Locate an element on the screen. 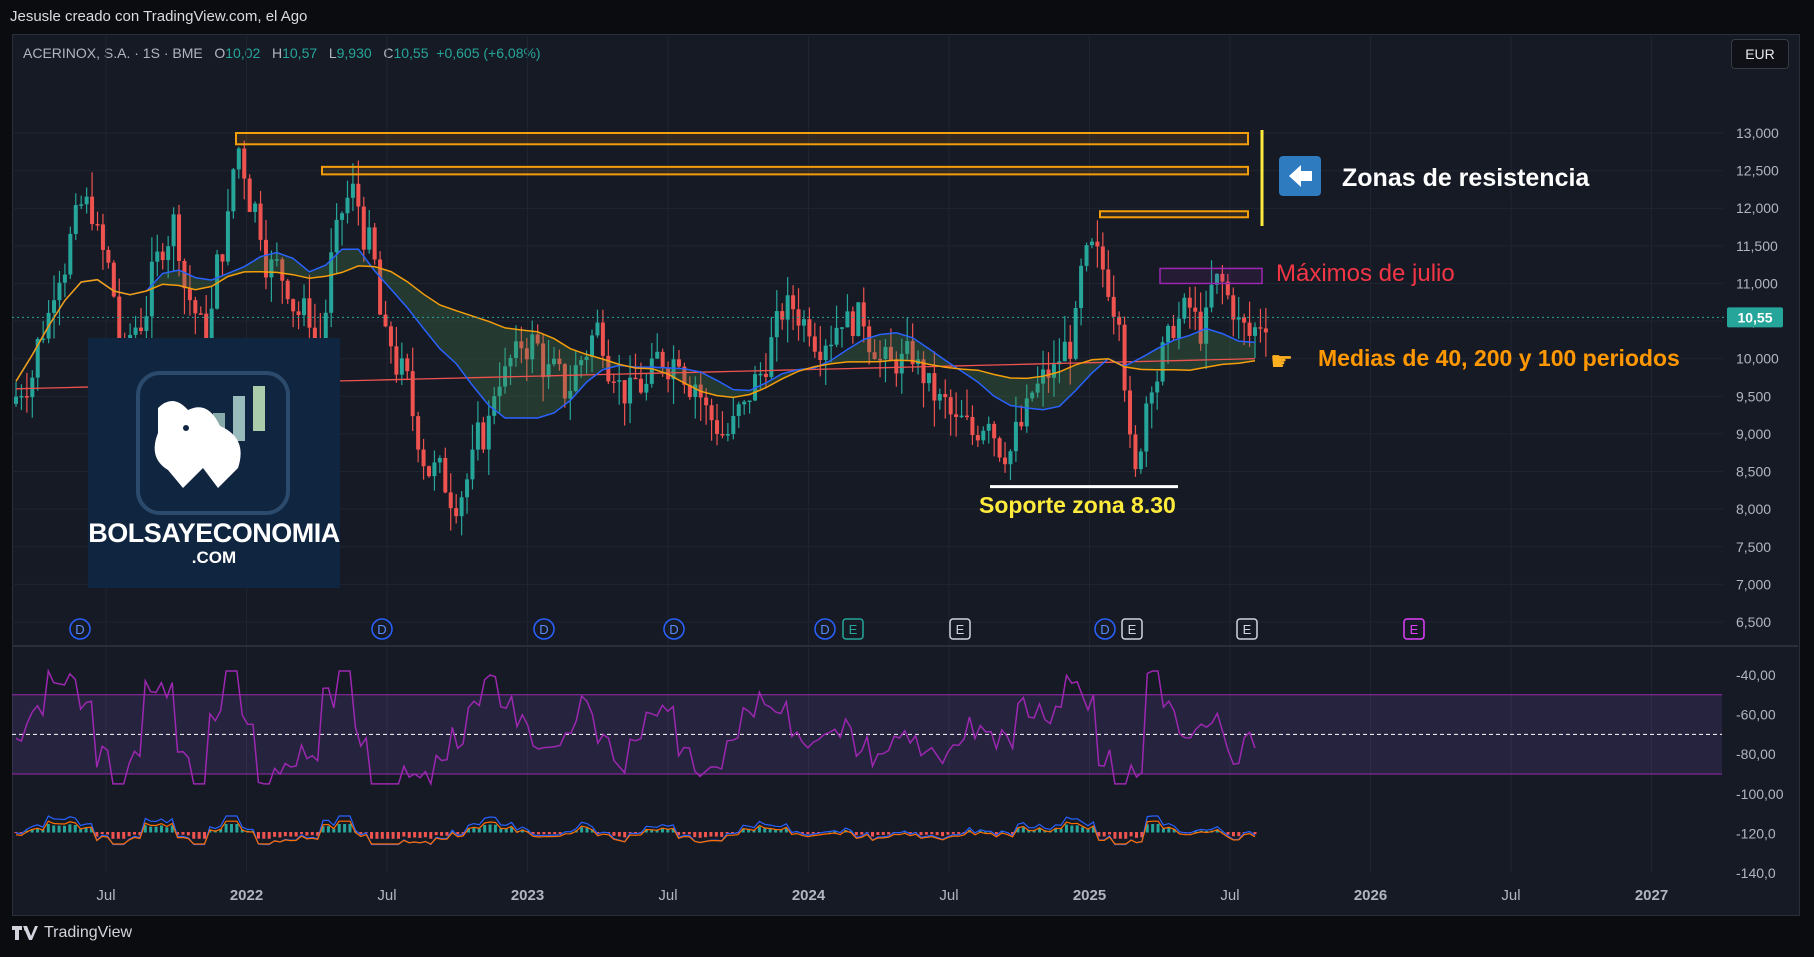  earnings-marker is located at coordinates (1414, 629).